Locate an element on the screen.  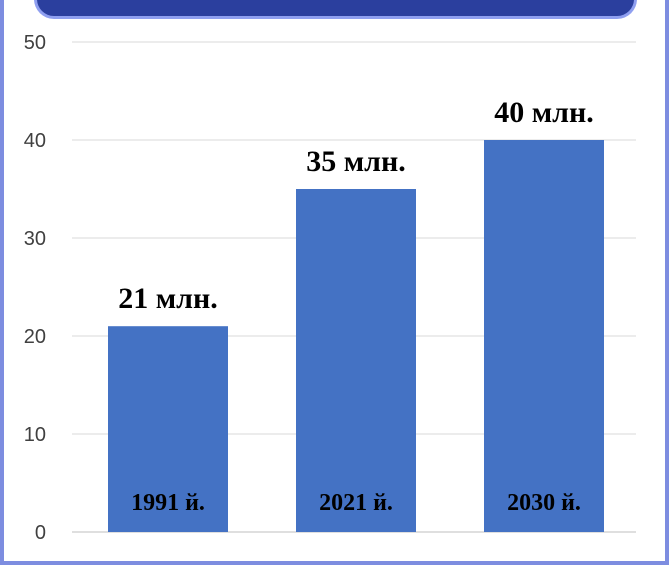
x-category-label: 2030 й. is located at coordinates (544, 503).